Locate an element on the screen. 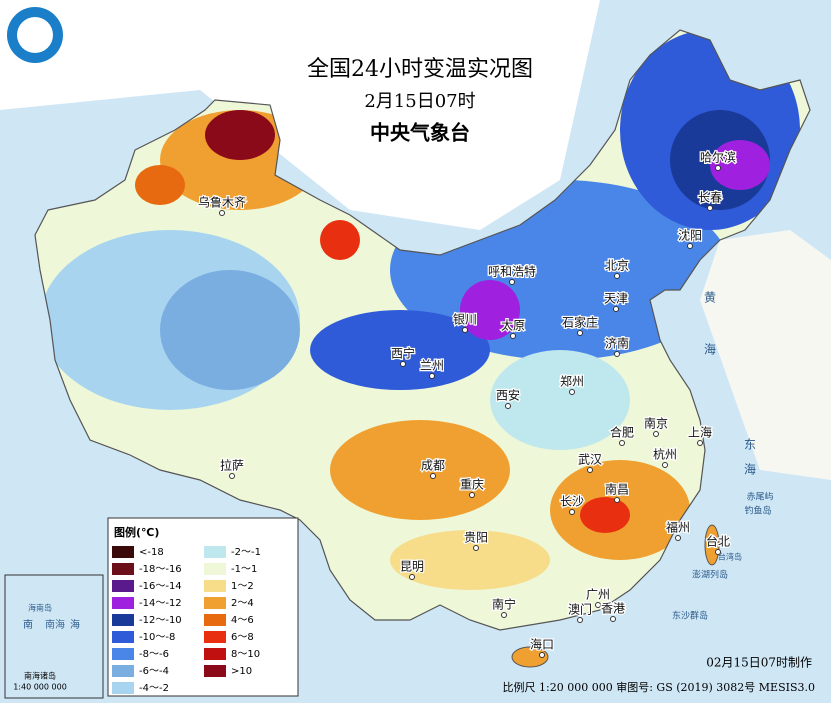 Image resolution: width=831 pixels, height=707 pixels. city-label: 沈阳 is located at coordinates (690, 235).